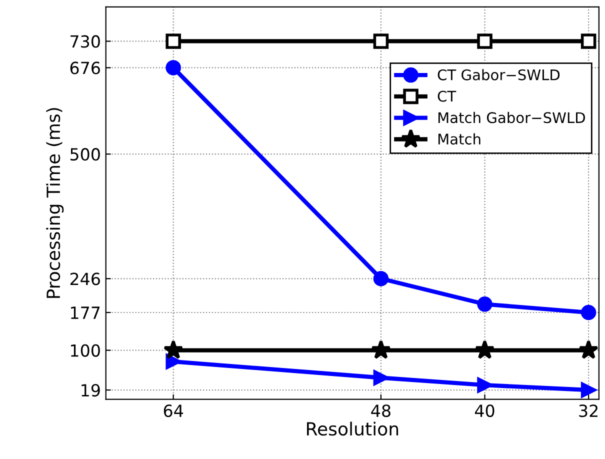 The image size is (605, 459). What do you see at coordinates (499, 74) in the screenshot?
I see `legend-label: CT Gabor−SWLD` at bounding box center [499, 74].